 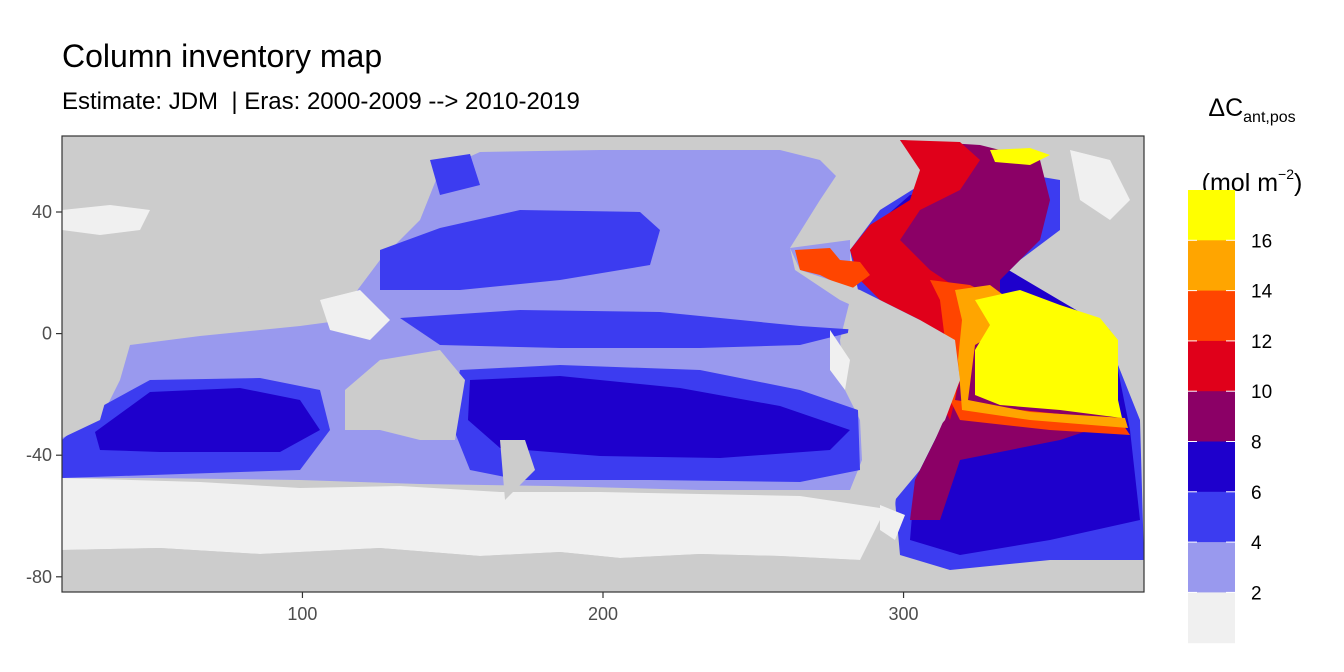 I want to click on legend-title: ΔCant,pos (mol m−2), so click(x=1252, y=145).